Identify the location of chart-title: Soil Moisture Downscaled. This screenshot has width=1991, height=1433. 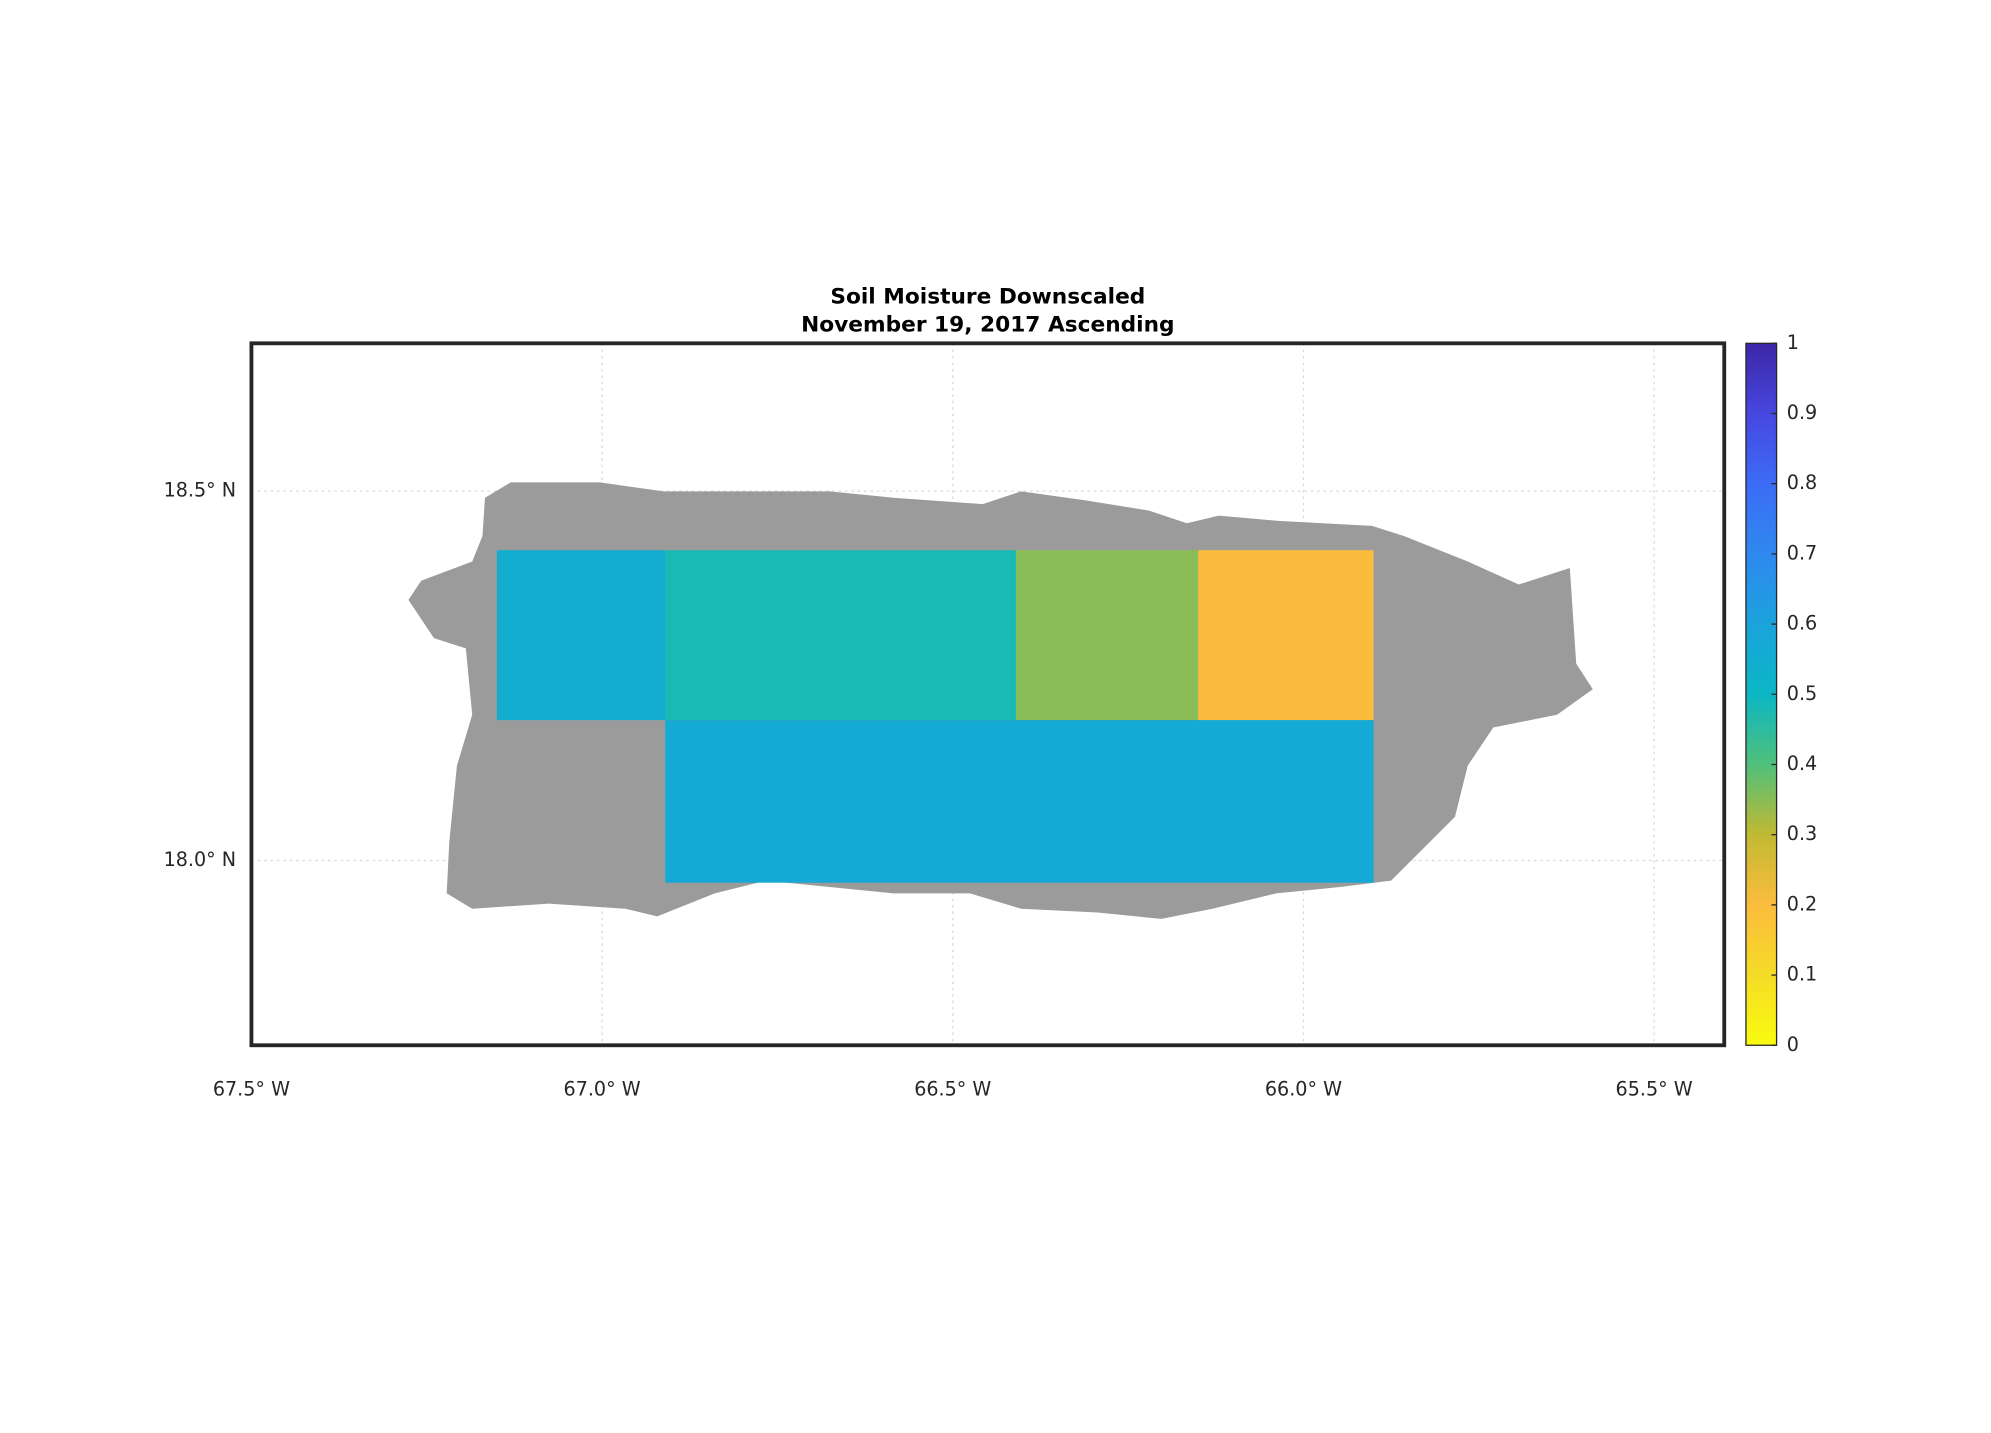
(987, 296).